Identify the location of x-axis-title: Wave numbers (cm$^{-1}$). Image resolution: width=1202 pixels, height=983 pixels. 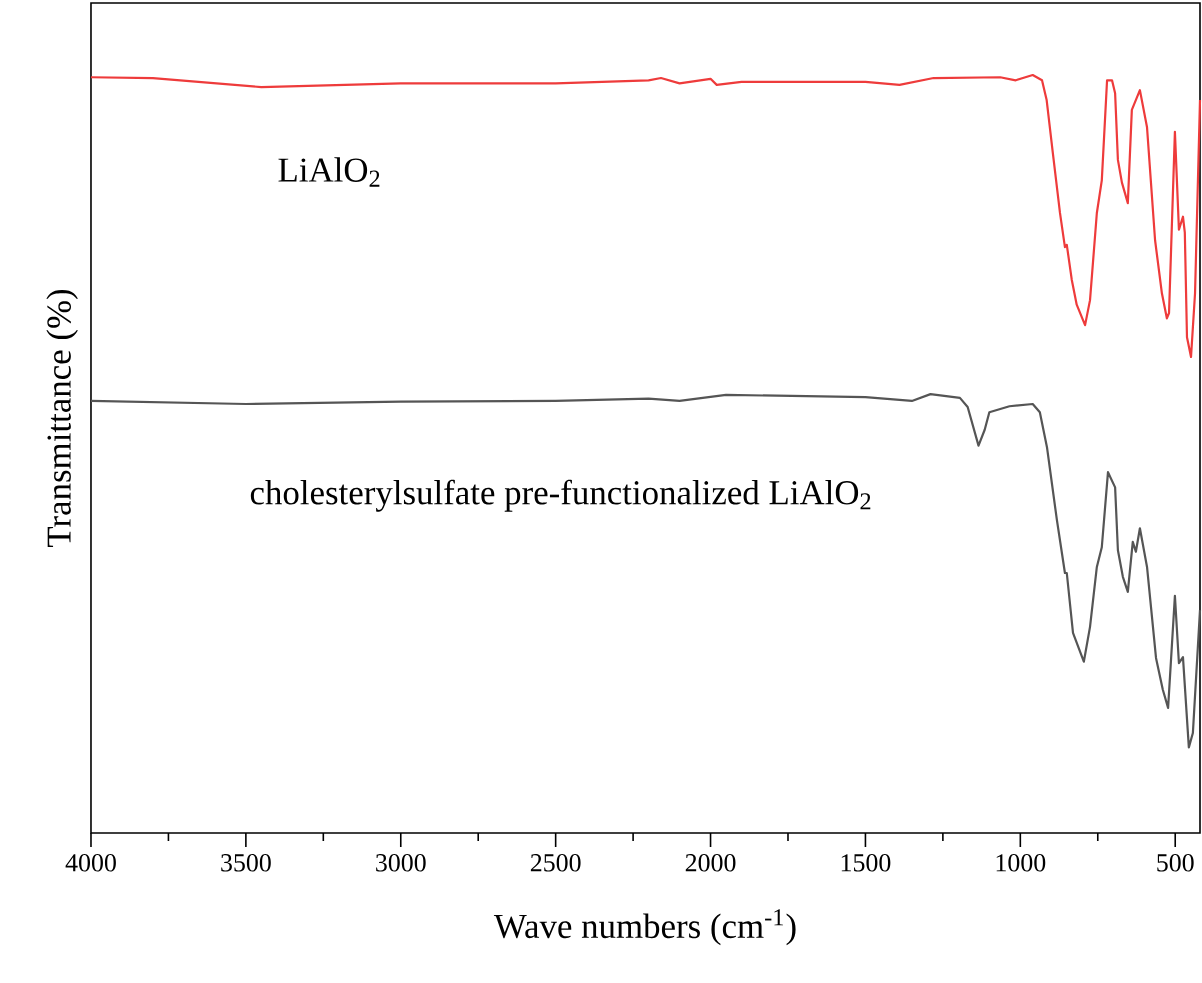
(644, 927).